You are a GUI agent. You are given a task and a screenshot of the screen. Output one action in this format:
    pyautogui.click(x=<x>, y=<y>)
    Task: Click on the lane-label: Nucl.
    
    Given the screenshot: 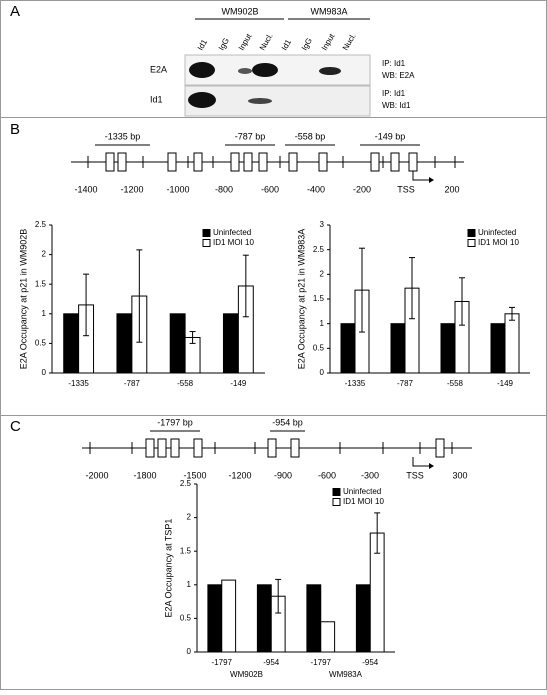 What is the action you would take?
    pyautogui.click(x=266, y=42)
    